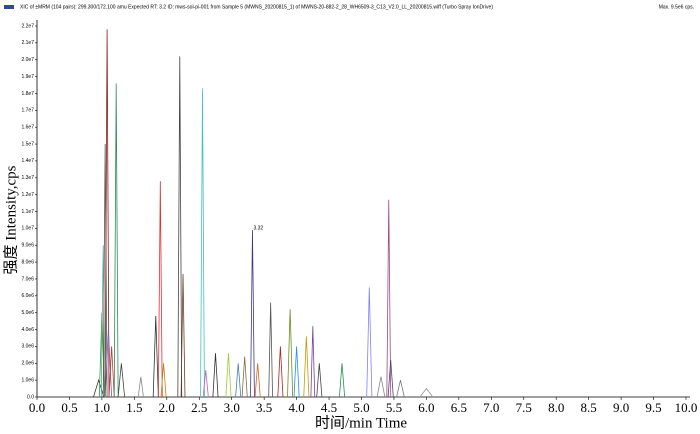 Image resolution: width=700 pixels, height=434 pixels. I want to click on y-tick-label: 0.0, so click(30, 397).